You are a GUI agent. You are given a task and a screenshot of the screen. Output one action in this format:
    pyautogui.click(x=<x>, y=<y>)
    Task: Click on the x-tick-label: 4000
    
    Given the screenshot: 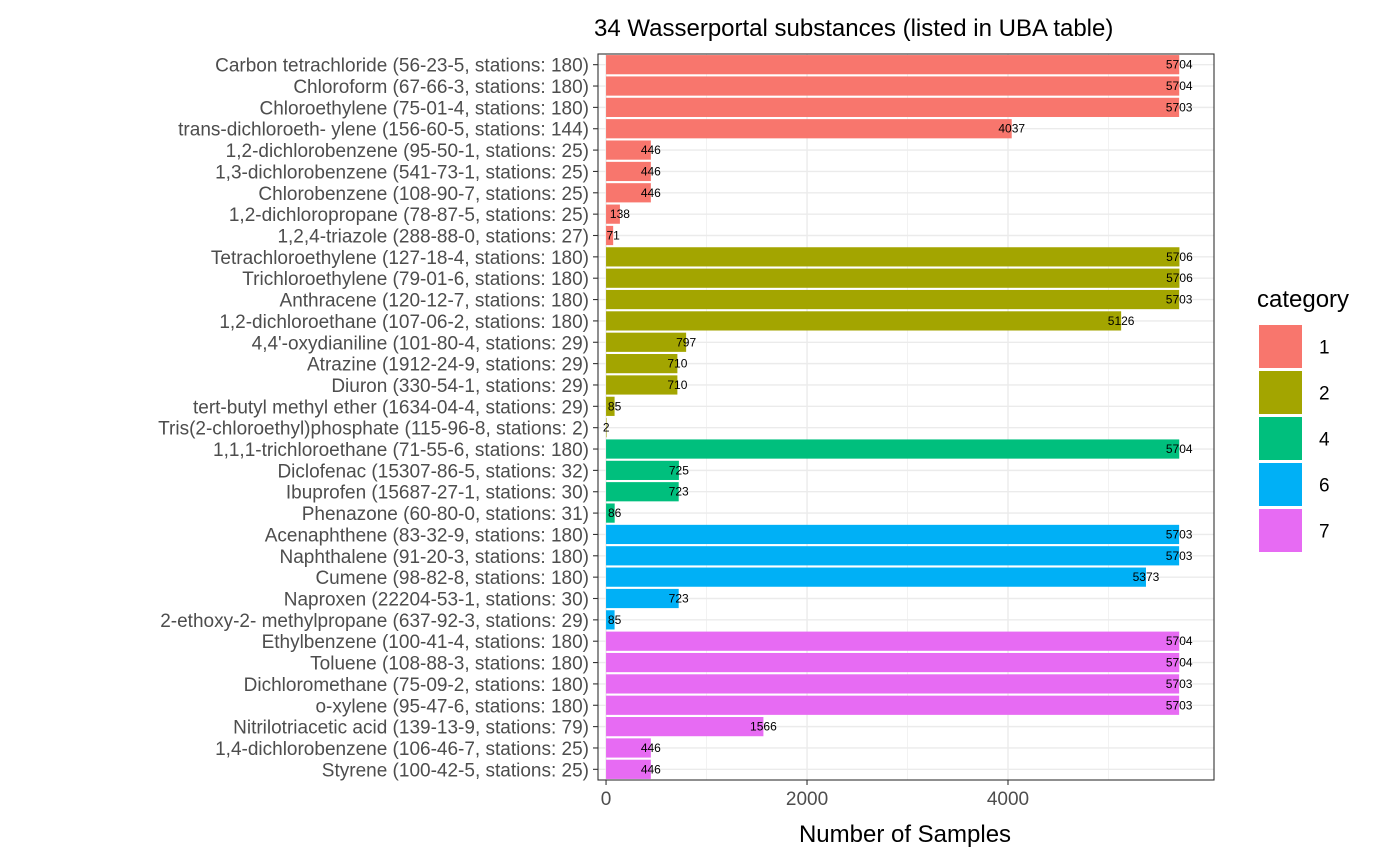 What is the action you would take?
    pyautogui.click(x=1008, y=799)
    